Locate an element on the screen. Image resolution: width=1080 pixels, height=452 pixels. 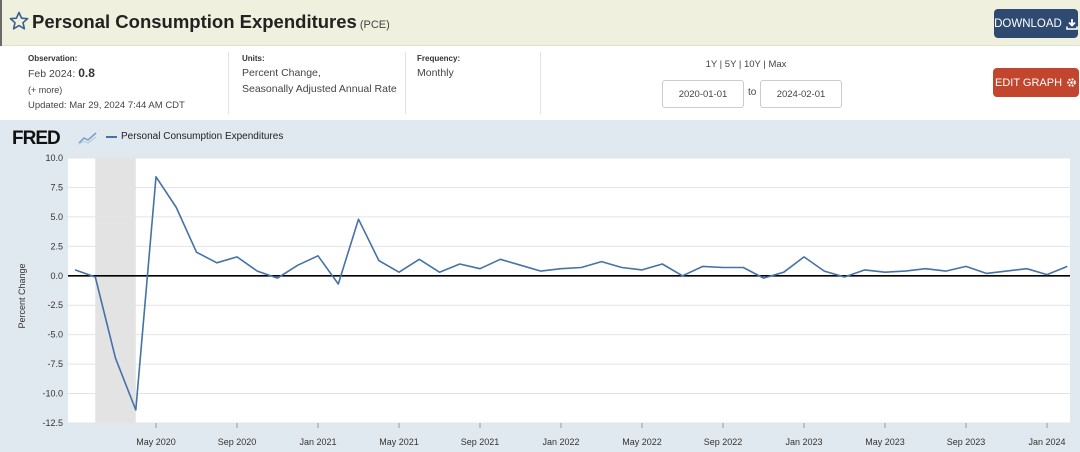
y-tick-label: 2.5 is located at coordinates (56, 246).